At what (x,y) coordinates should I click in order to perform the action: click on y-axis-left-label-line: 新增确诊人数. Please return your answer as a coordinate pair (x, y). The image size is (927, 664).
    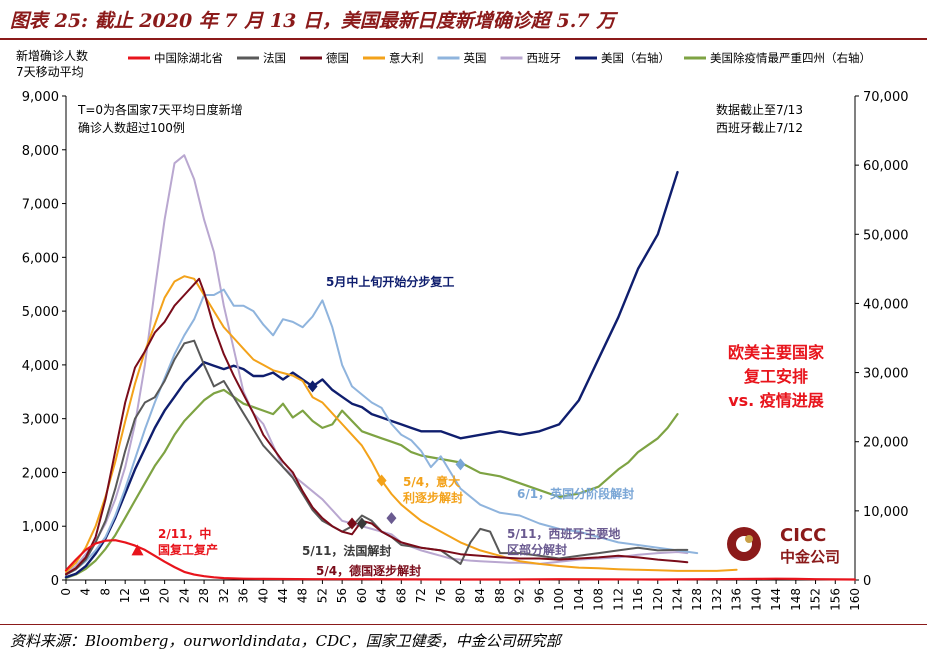
    Looking at the image, I should click on (52, 55).